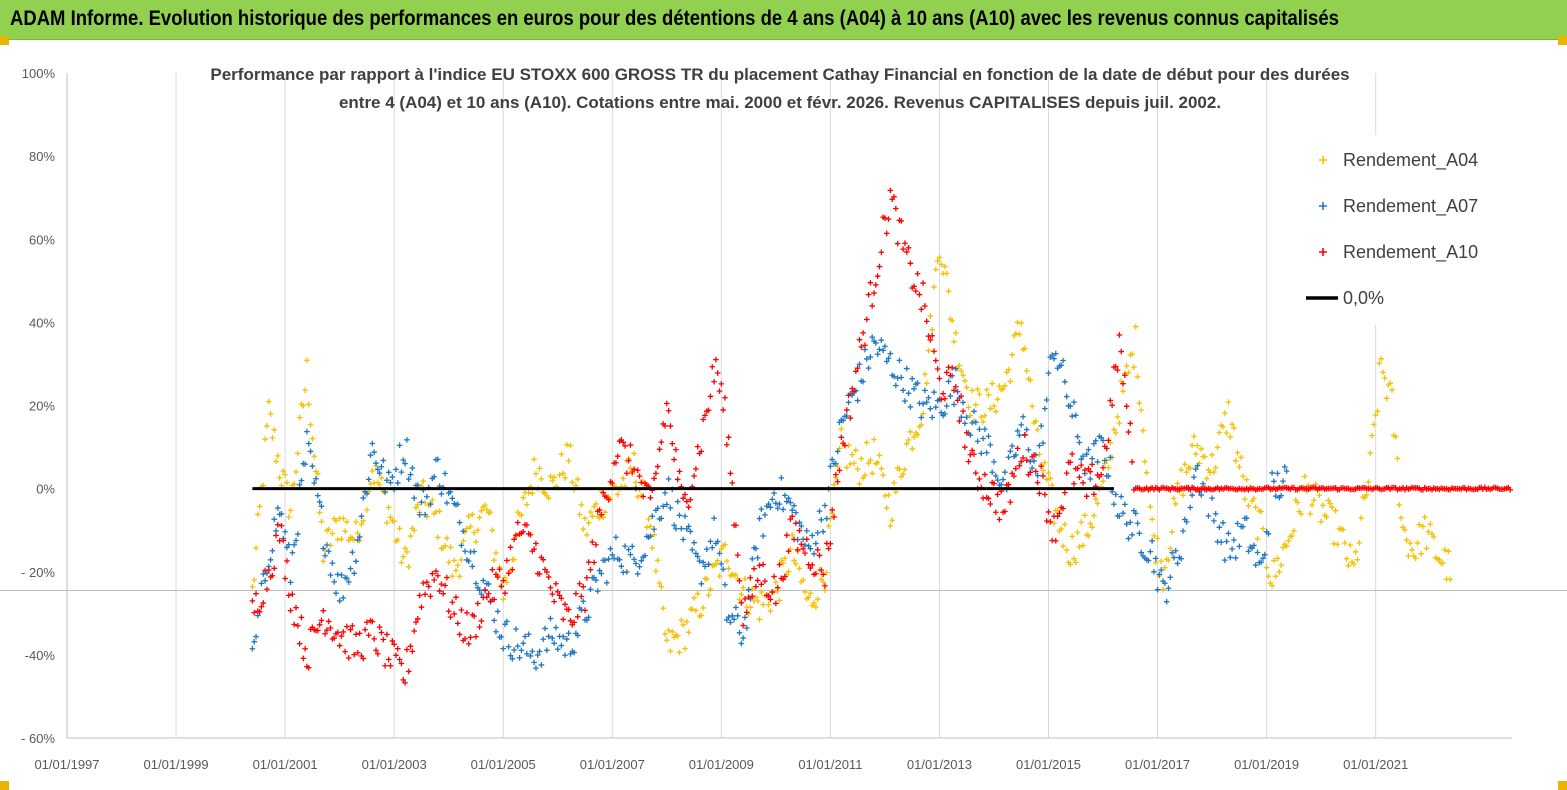 The width and height of the screenshot is (1567, 790). What do you see at coordinates (1375, 764) in the screenshot?
I see `x-tick-label: 01/01/2021` at bounding box center [1375, 764].